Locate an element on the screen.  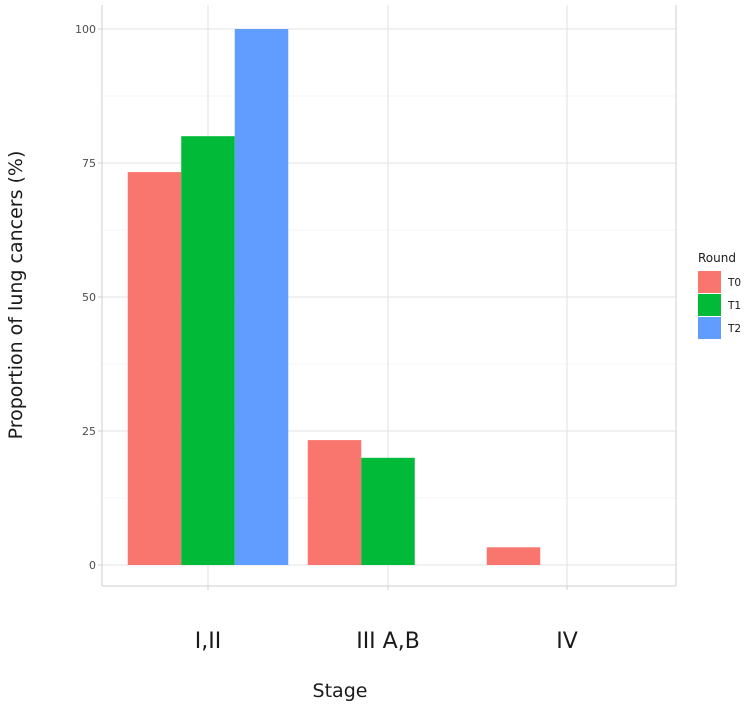
legend: Round T0 T1 T2 is located at coordinates (719, 295).